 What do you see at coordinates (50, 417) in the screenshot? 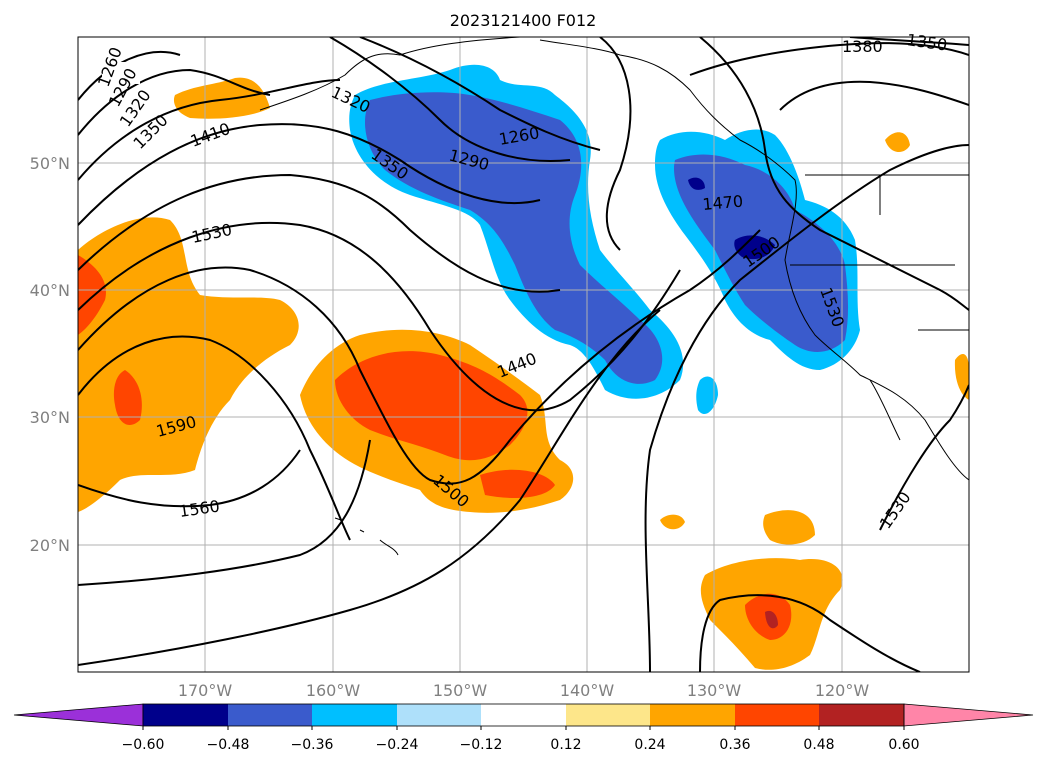
I see `lat-label-30: 30°N` at bounding box center [50, 417].